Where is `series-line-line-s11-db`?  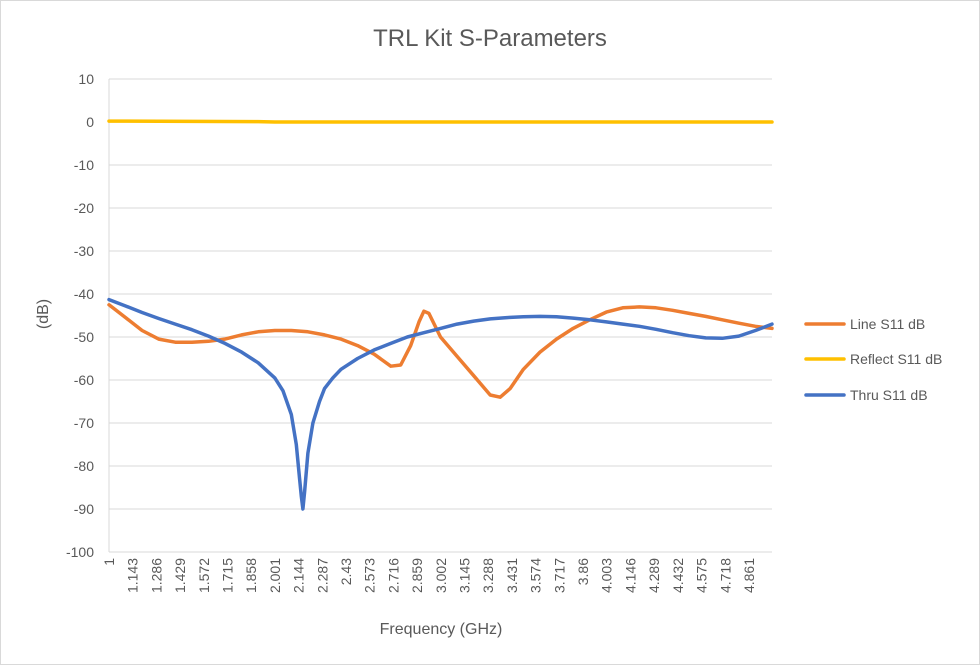 series-line-line-s11-db is located at coordinates (440, 351).